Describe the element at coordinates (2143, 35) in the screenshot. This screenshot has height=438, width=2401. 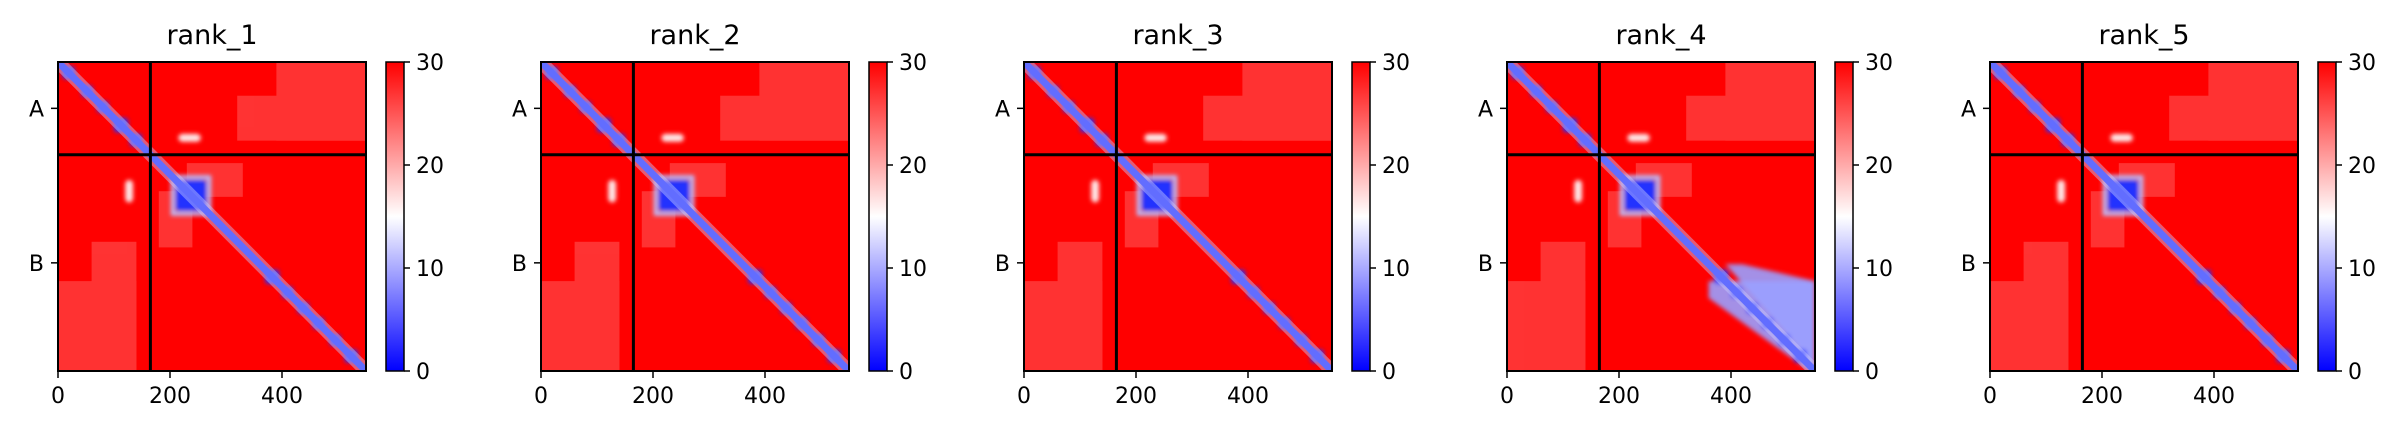
I see `panel-title: rank_5` at that location.